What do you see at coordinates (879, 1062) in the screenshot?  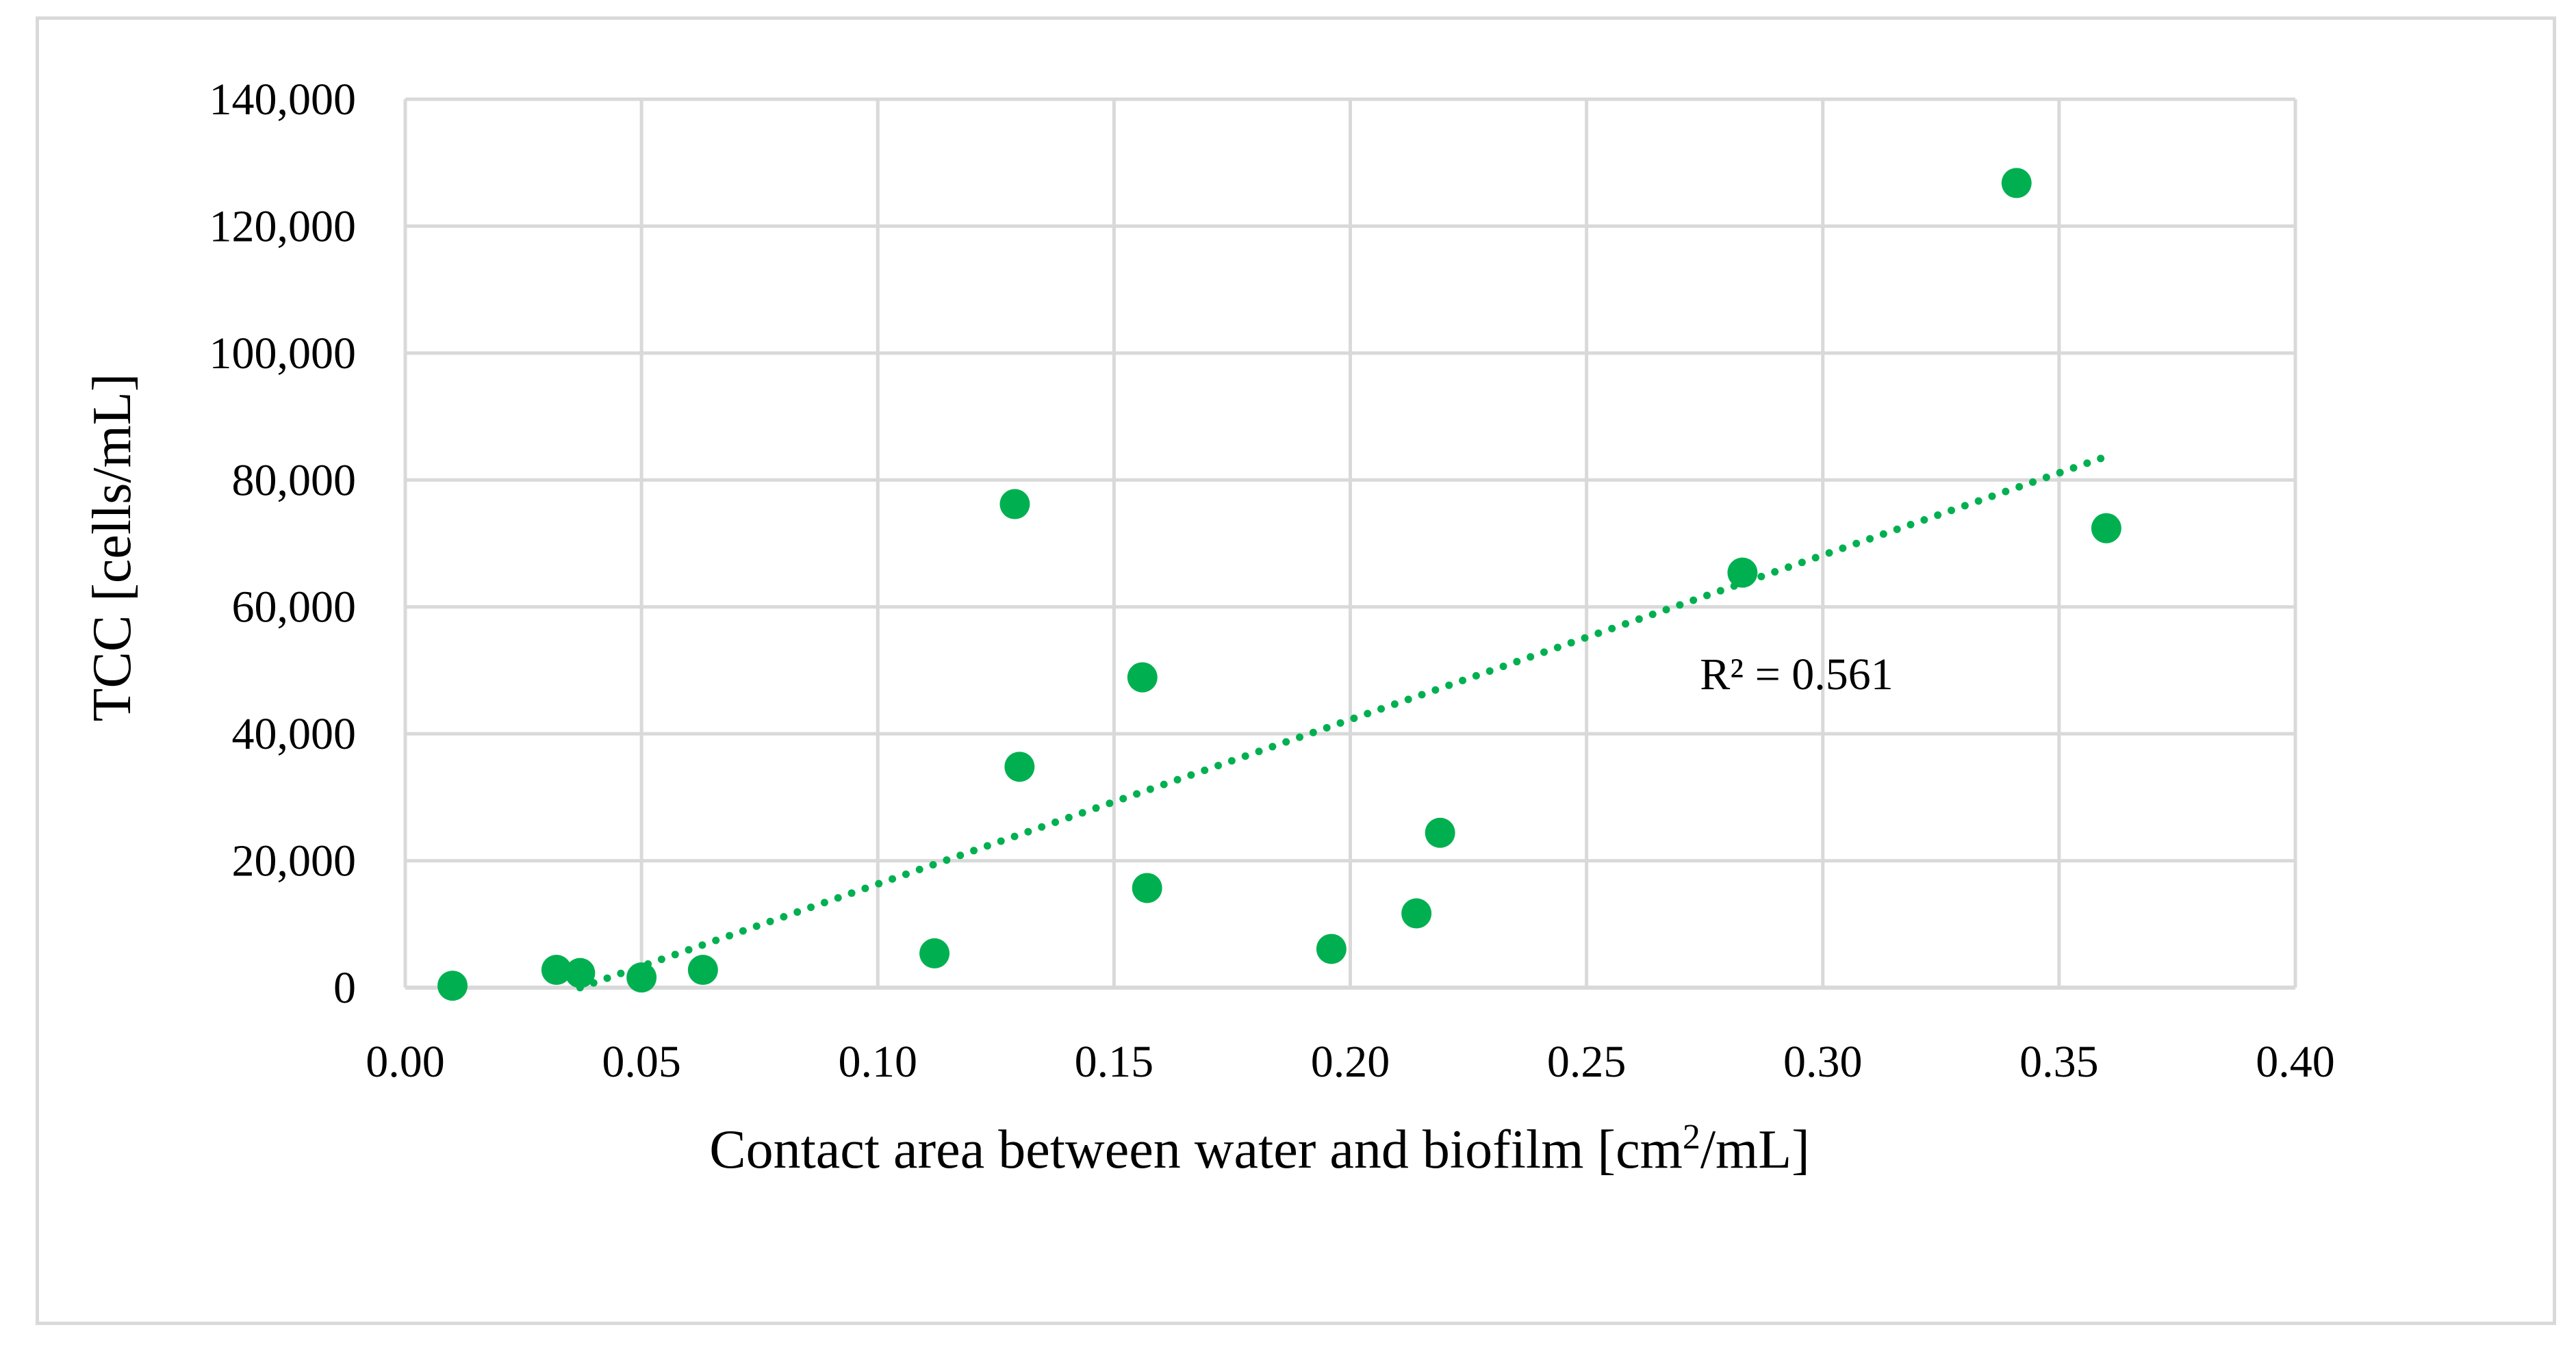 I see `x-tick-label: 0.10` at bounding box center [879, 1062].